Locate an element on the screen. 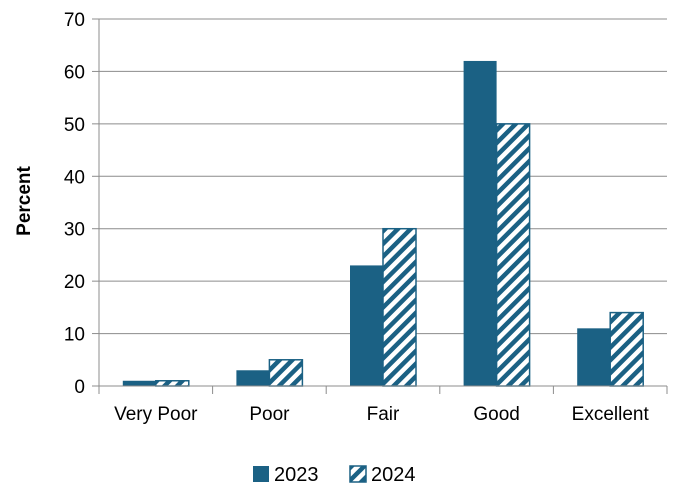  y-tick-label-10: 10 is located at coordinates (74, 335).